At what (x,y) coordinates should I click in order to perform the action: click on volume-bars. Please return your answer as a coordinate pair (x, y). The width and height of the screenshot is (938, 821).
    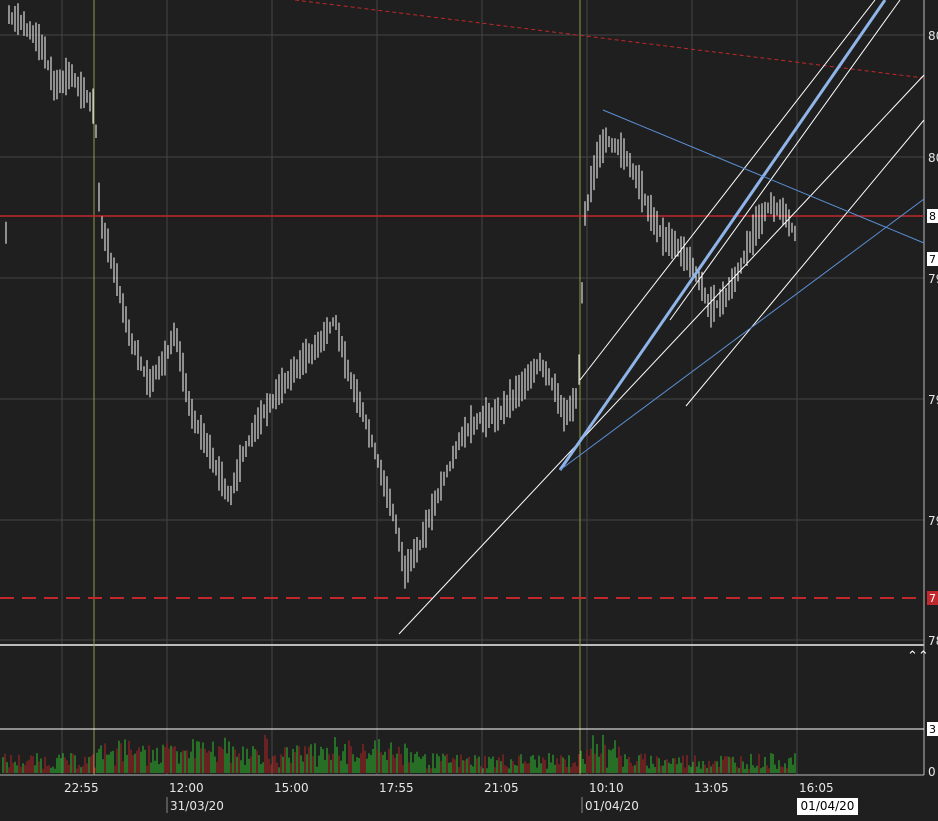
    Looking at the image, I should click on (399, 753).